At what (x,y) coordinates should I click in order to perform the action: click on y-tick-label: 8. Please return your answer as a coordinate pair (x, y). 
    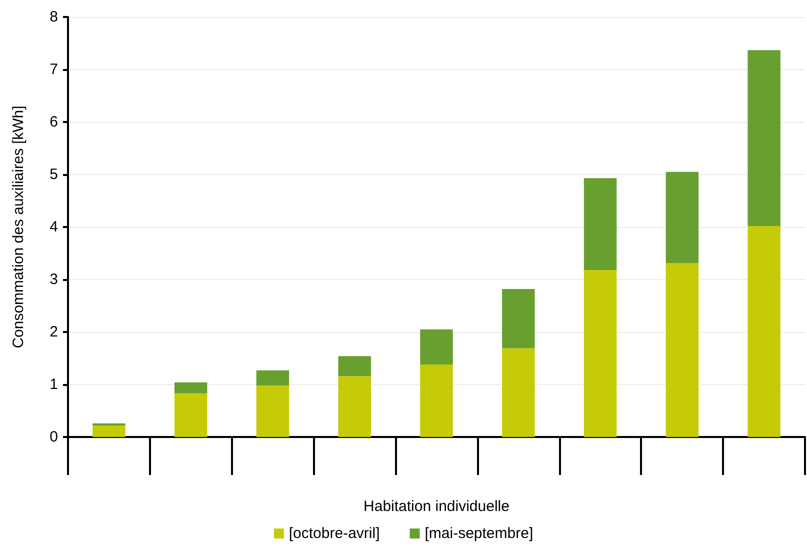
    Looking at the image, I should click on (54, 17).